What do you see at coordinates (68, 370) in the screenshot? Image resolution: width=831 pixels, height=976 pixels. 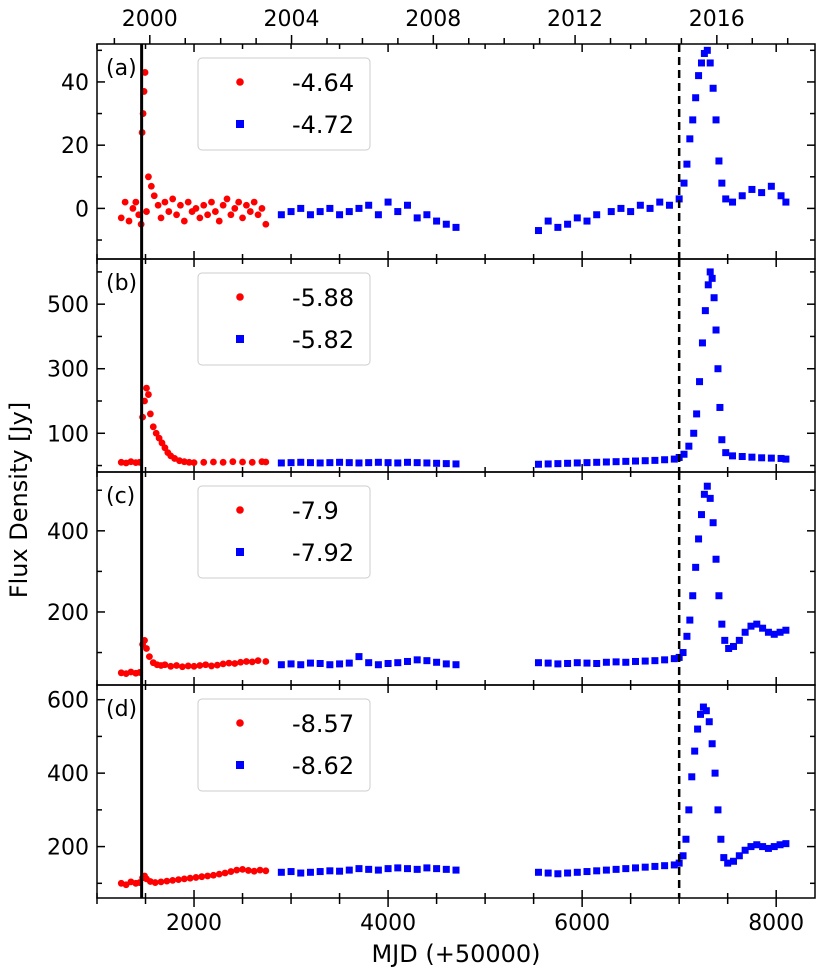 I see `y-tick-label: 300` at bounding box center [68, 370].